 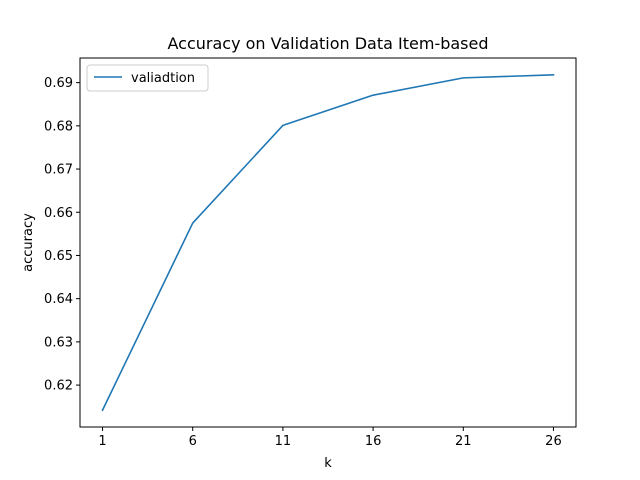 What do you see at coordinates (327, 43) in the screenshot?
I see `chart-title: Accuracy on Validation Data Item-based` at bounding box center [327, 43].